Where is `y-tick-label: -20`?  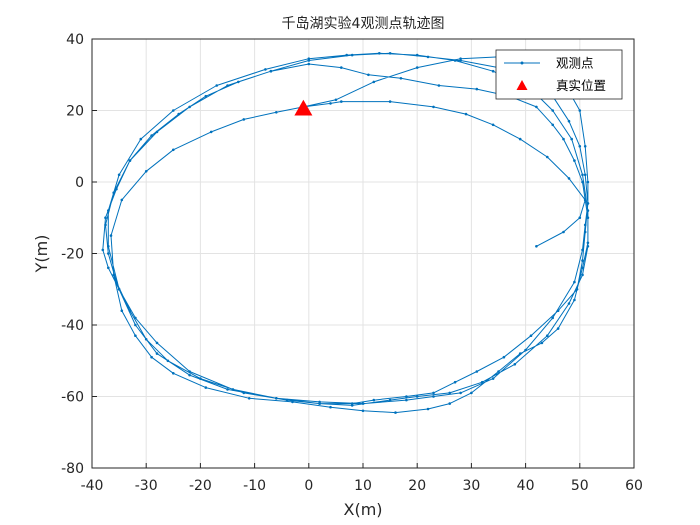 y-tick-label: -20 is located at coordinates (72, 255).